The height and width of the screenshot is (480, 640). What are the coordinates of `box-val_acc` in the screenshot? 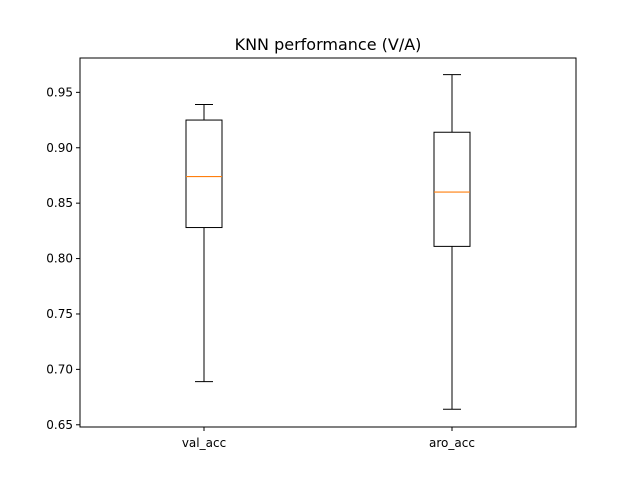 It's located at (204, 174).